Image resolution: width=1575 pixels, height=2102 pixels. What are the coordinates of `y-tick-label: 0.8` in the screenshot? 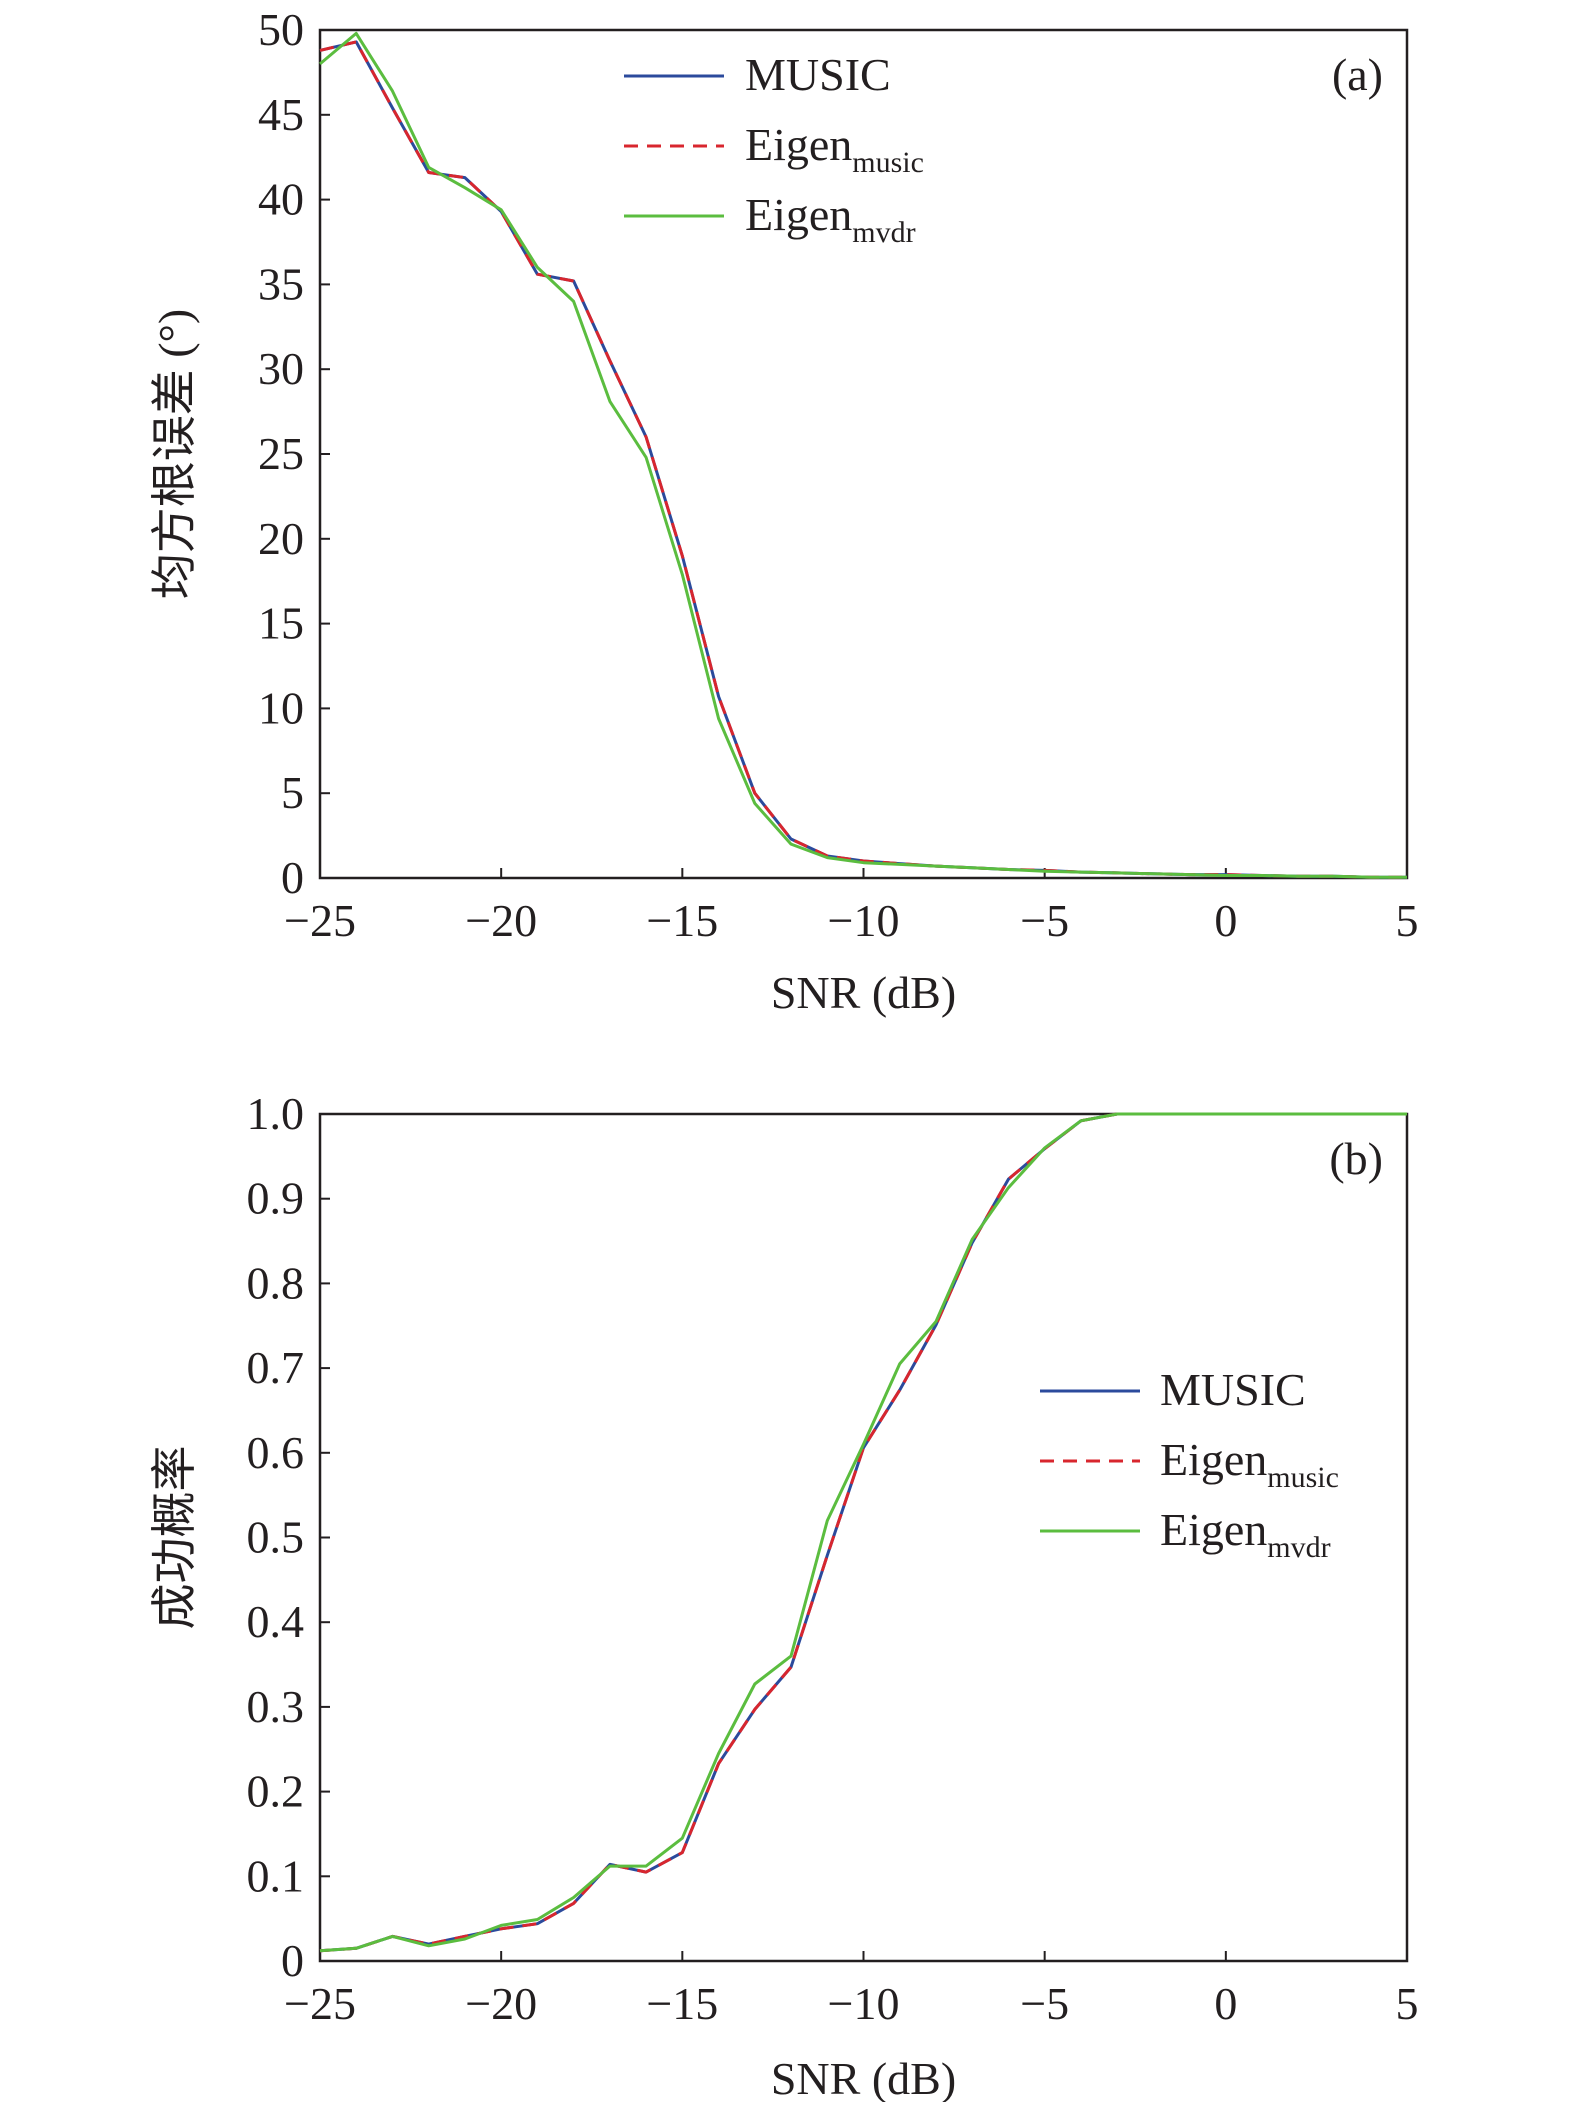 It's located at (276, 1282).